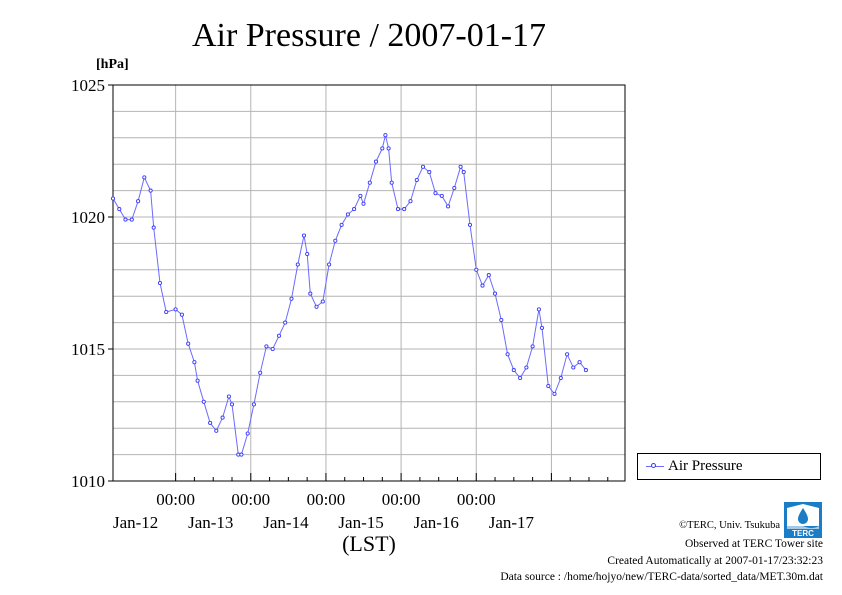 This screenshot has width=842, height=595. I want to click on y-axis-unit: [hPa], so click(112, 64).